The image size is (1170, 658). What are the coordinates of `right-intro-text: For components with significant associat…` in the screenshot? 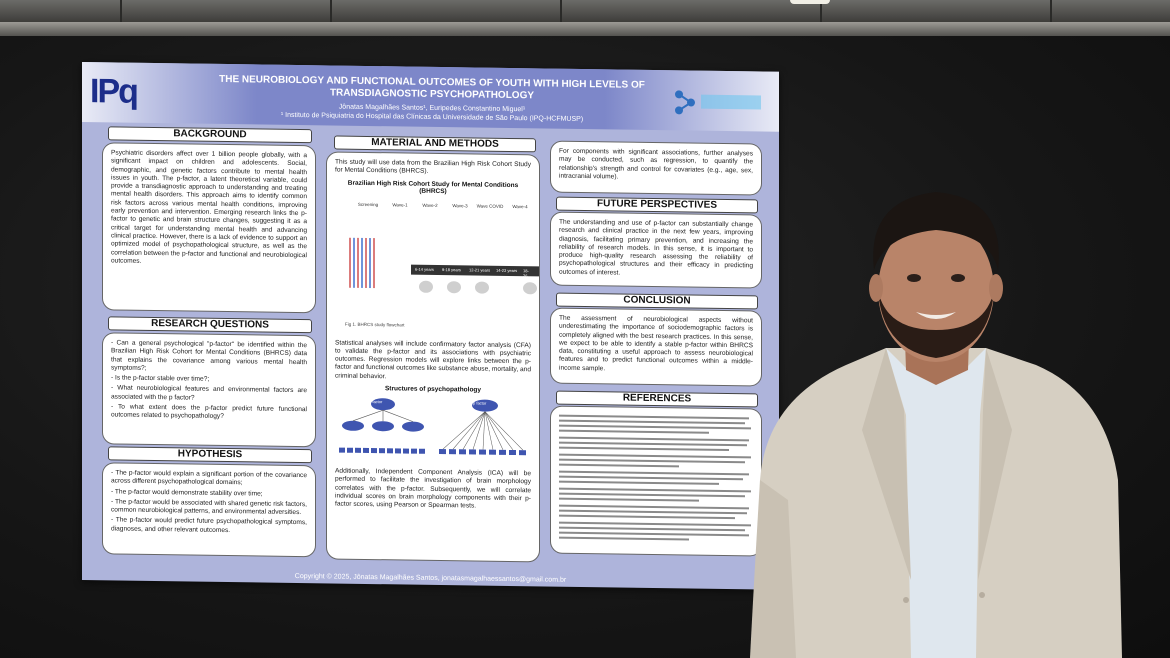 It's located at (656, 164).